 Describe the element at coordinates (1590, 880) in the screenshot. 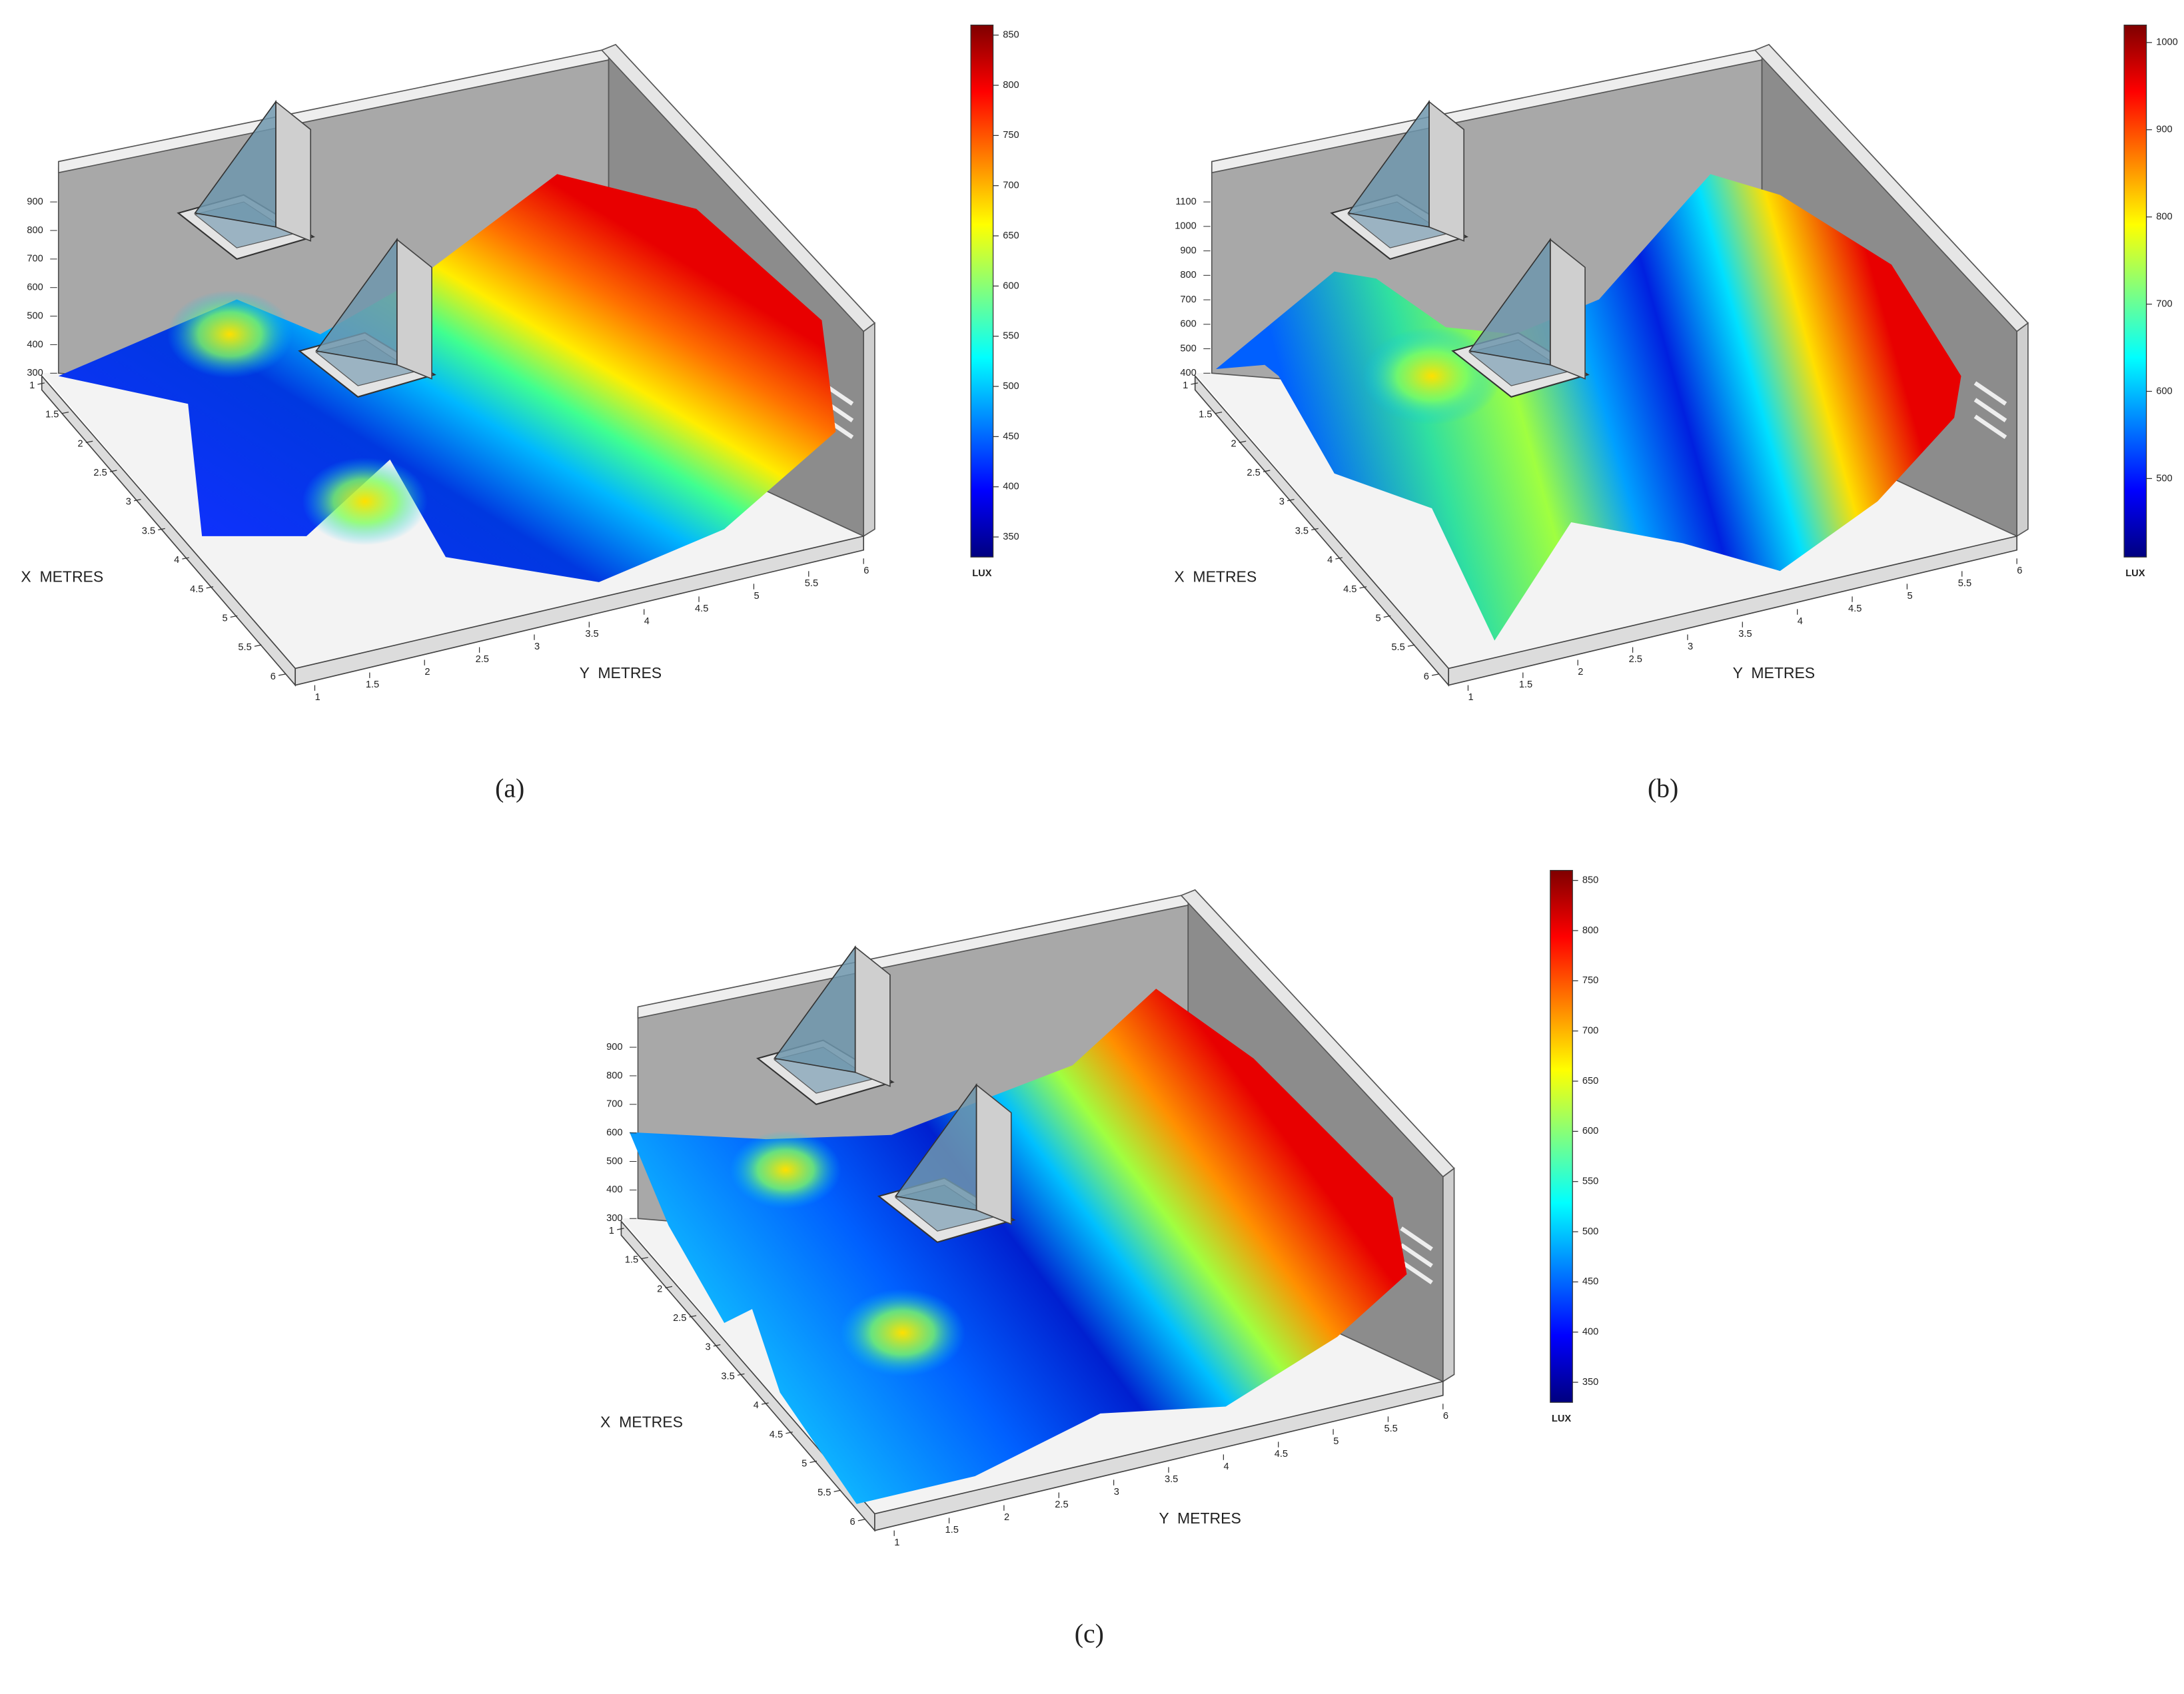

I see `colorbar-tick-label: 850` at that location.